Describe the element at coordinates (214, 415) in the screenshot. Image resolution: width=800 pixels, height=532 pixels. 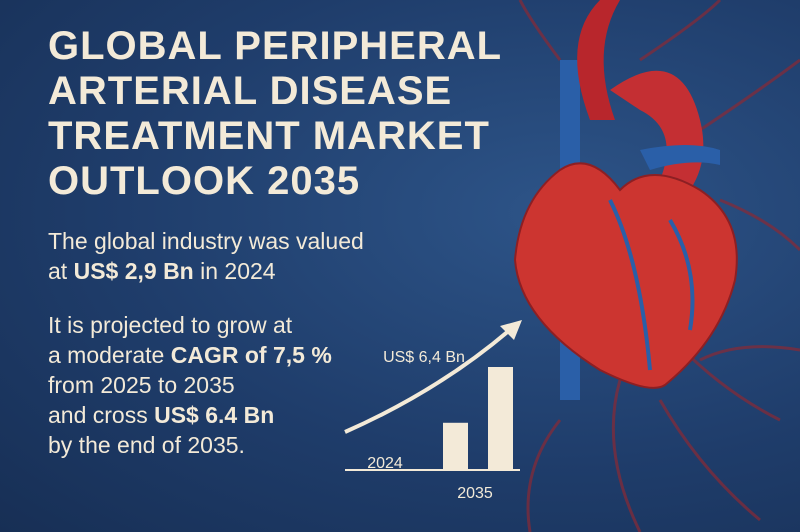
I see `highlight: US$ 6.4 Bn` at that location.